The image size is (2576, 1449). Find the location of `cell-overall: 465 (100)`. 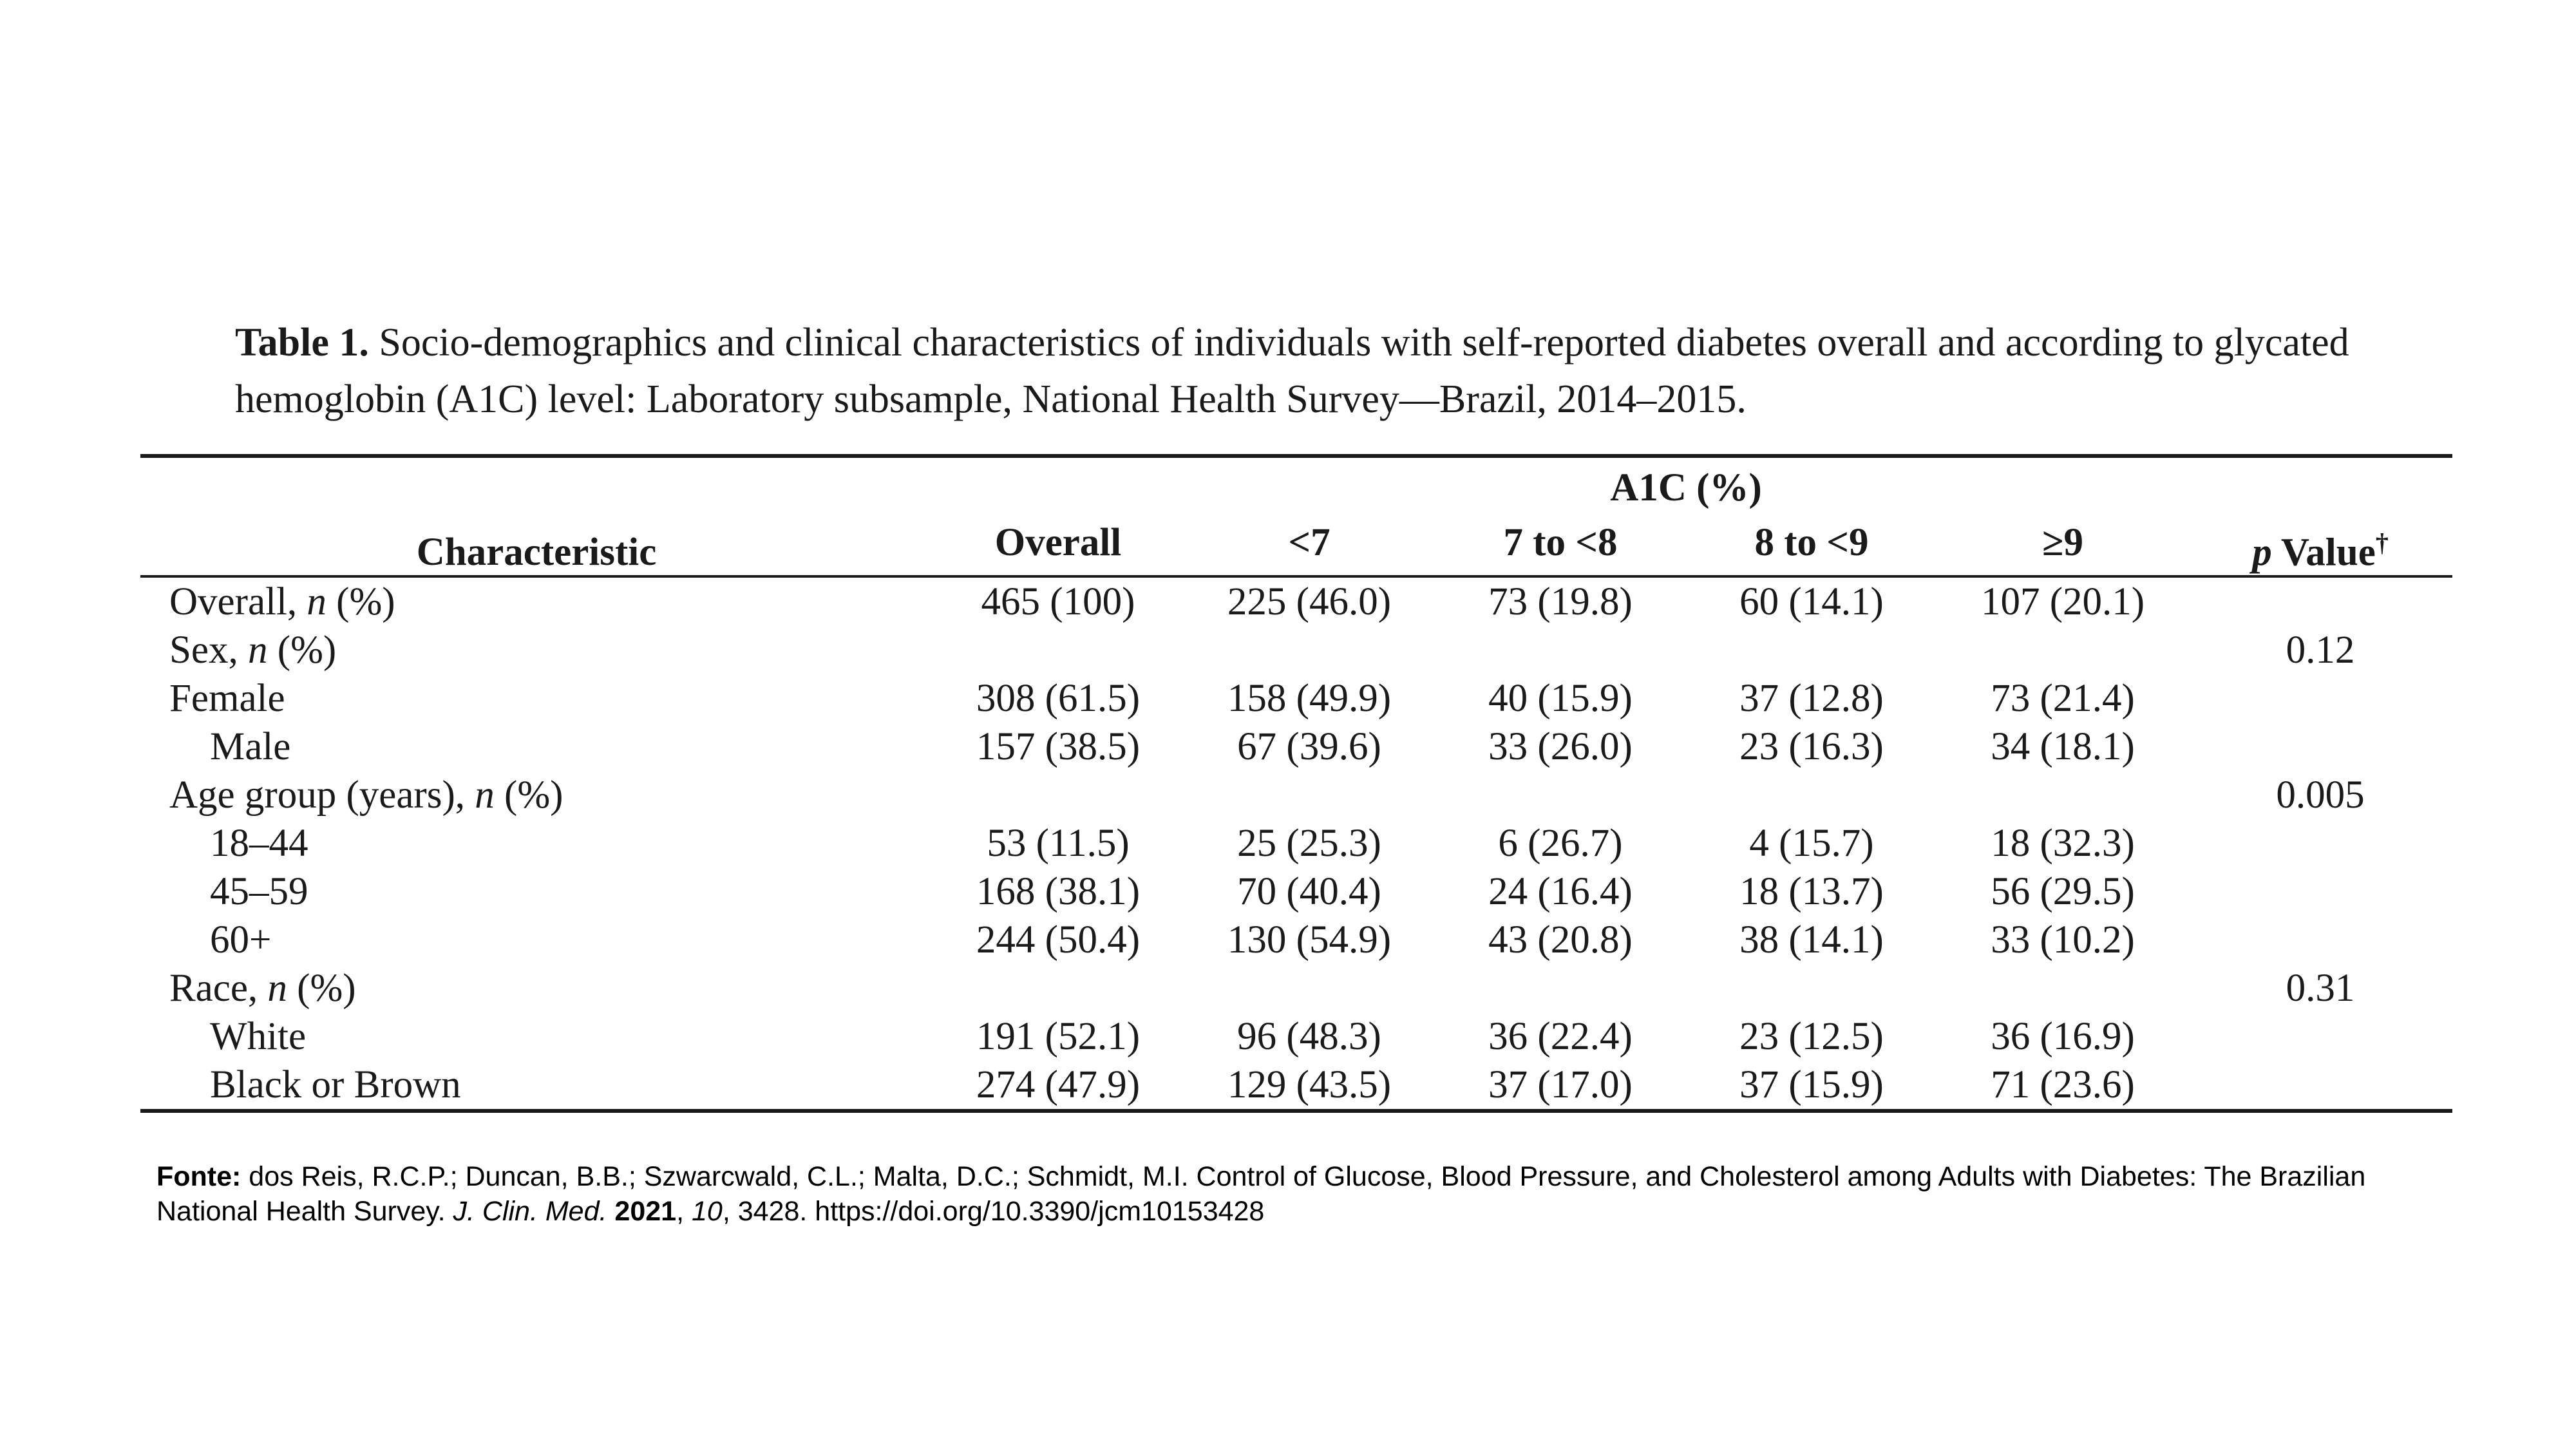

cell-overall: 465 (100) is located at coordinates (1058, 602).